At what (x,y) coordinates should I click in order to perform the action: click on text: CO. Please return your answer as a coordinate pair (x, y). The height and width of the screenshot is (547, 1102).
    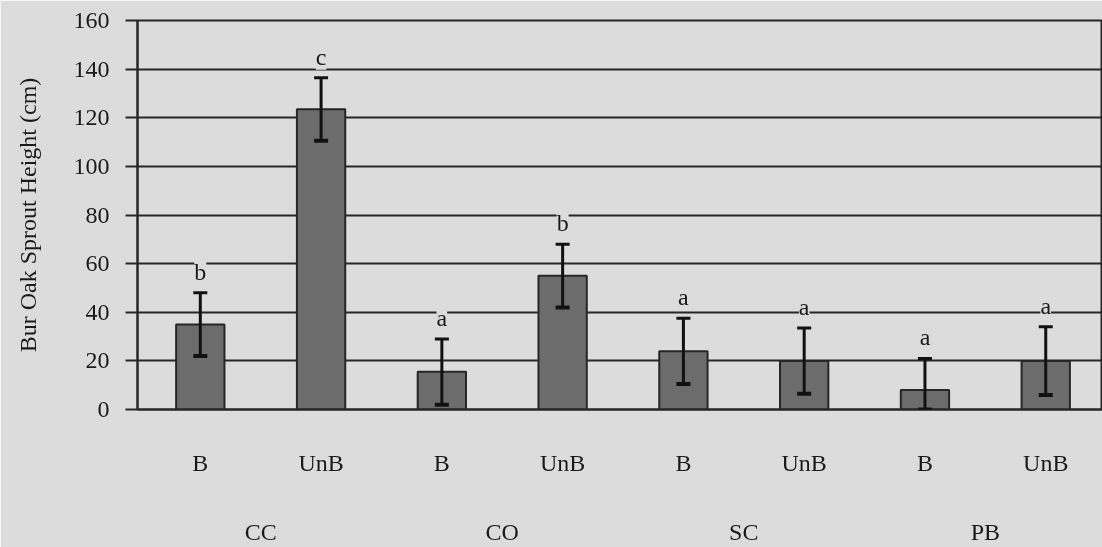
    Looking at the image, I should click on (502, 531).